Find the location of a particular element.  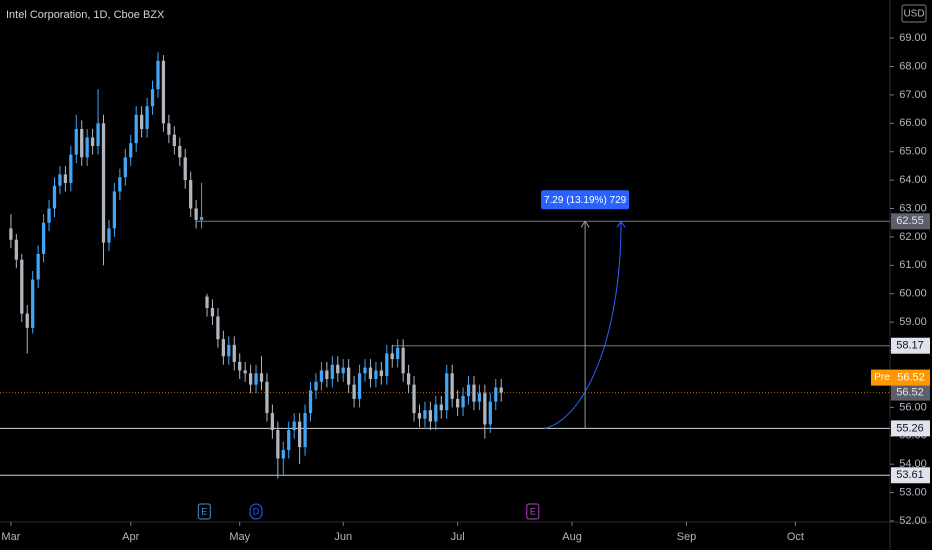

x-tick-label: Jun is located at coordinates (343, 537).